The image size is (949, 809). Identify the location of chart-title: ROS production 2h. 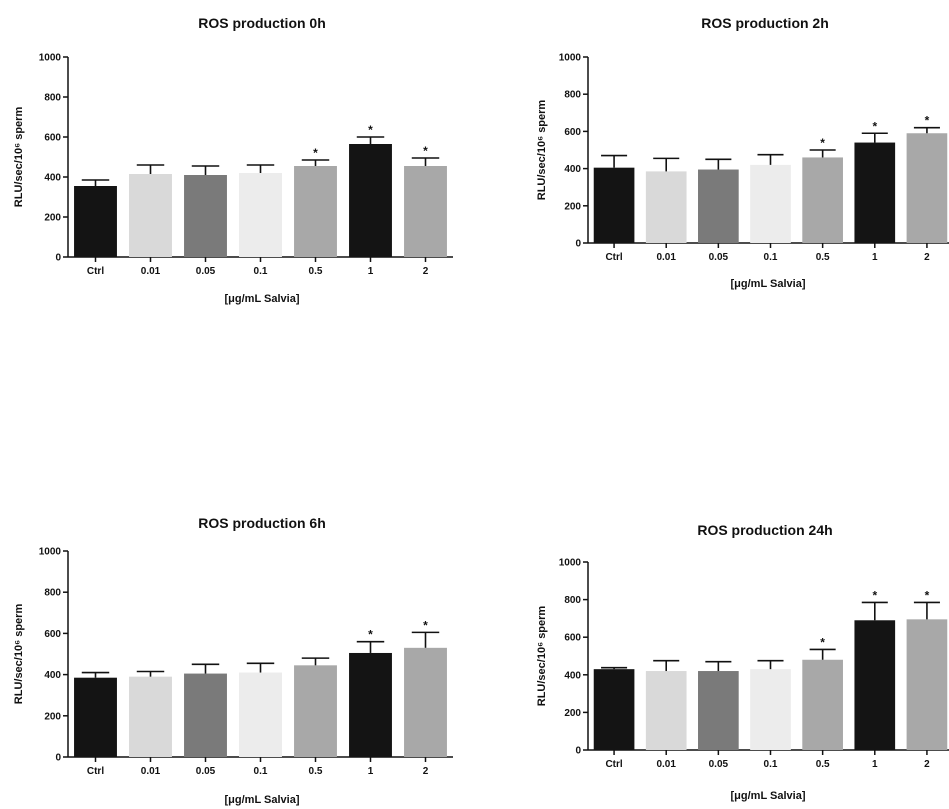
(765, 23).